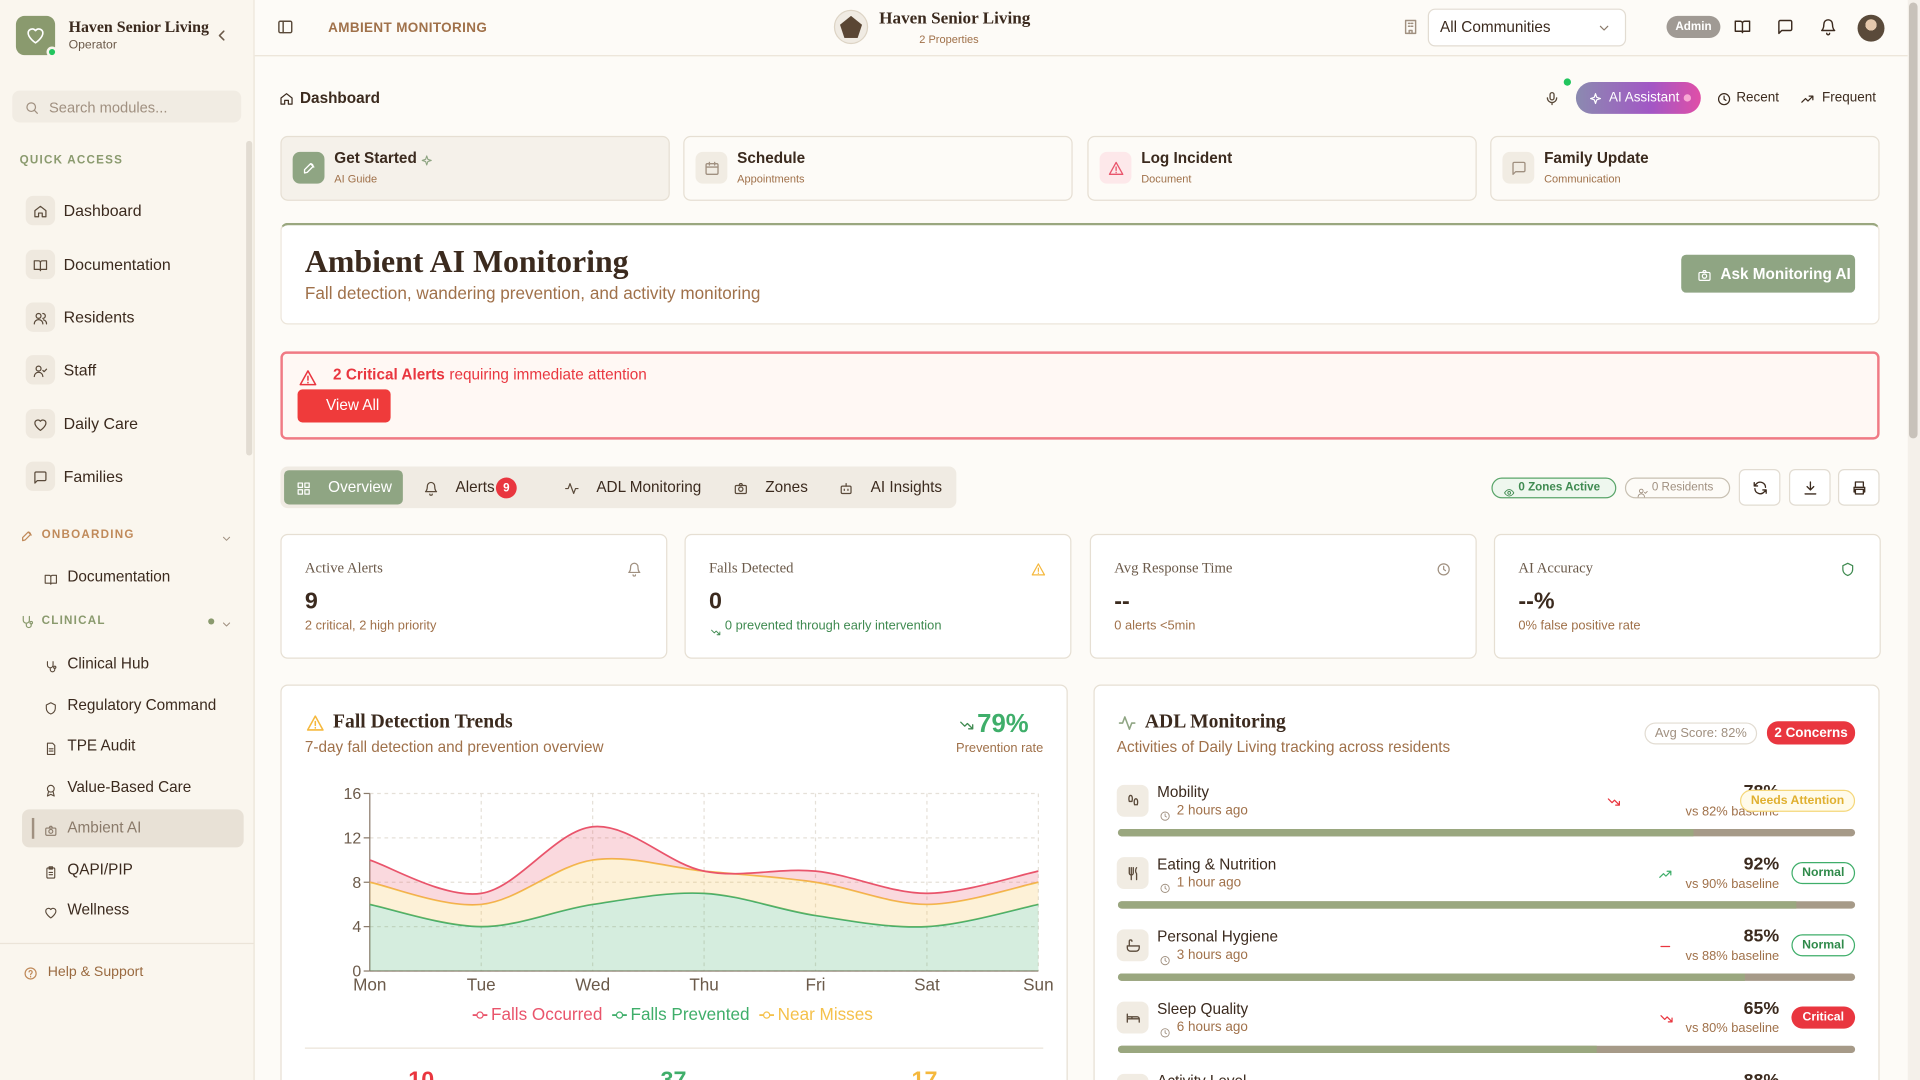  I want to click on avatar, so click(1871, 28).